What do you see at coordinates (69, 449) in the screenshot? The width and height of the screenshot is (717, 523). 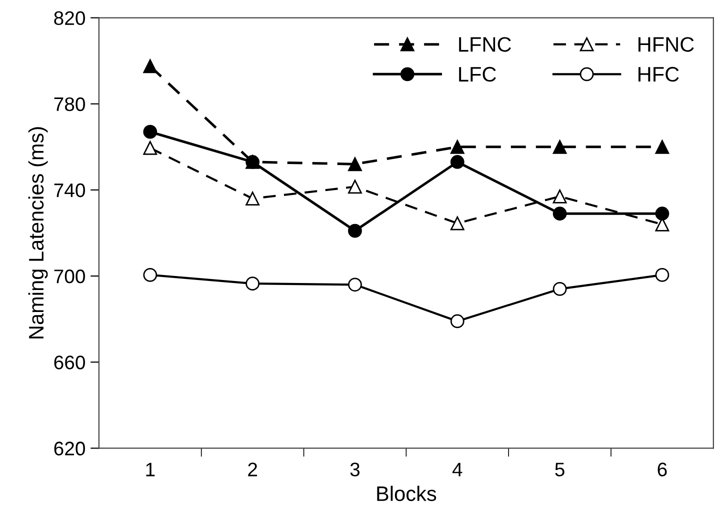 I see `y-tick-label: 620` at bounding box center [69, 449].